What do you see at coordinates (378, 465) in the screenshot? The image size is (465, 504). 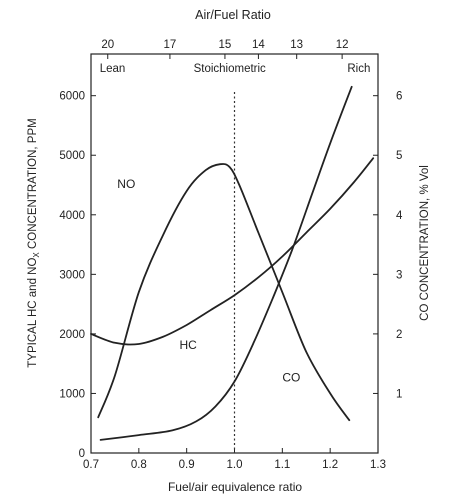 I see `x-tick-label: 1.3` at bounding box center [378, 465].